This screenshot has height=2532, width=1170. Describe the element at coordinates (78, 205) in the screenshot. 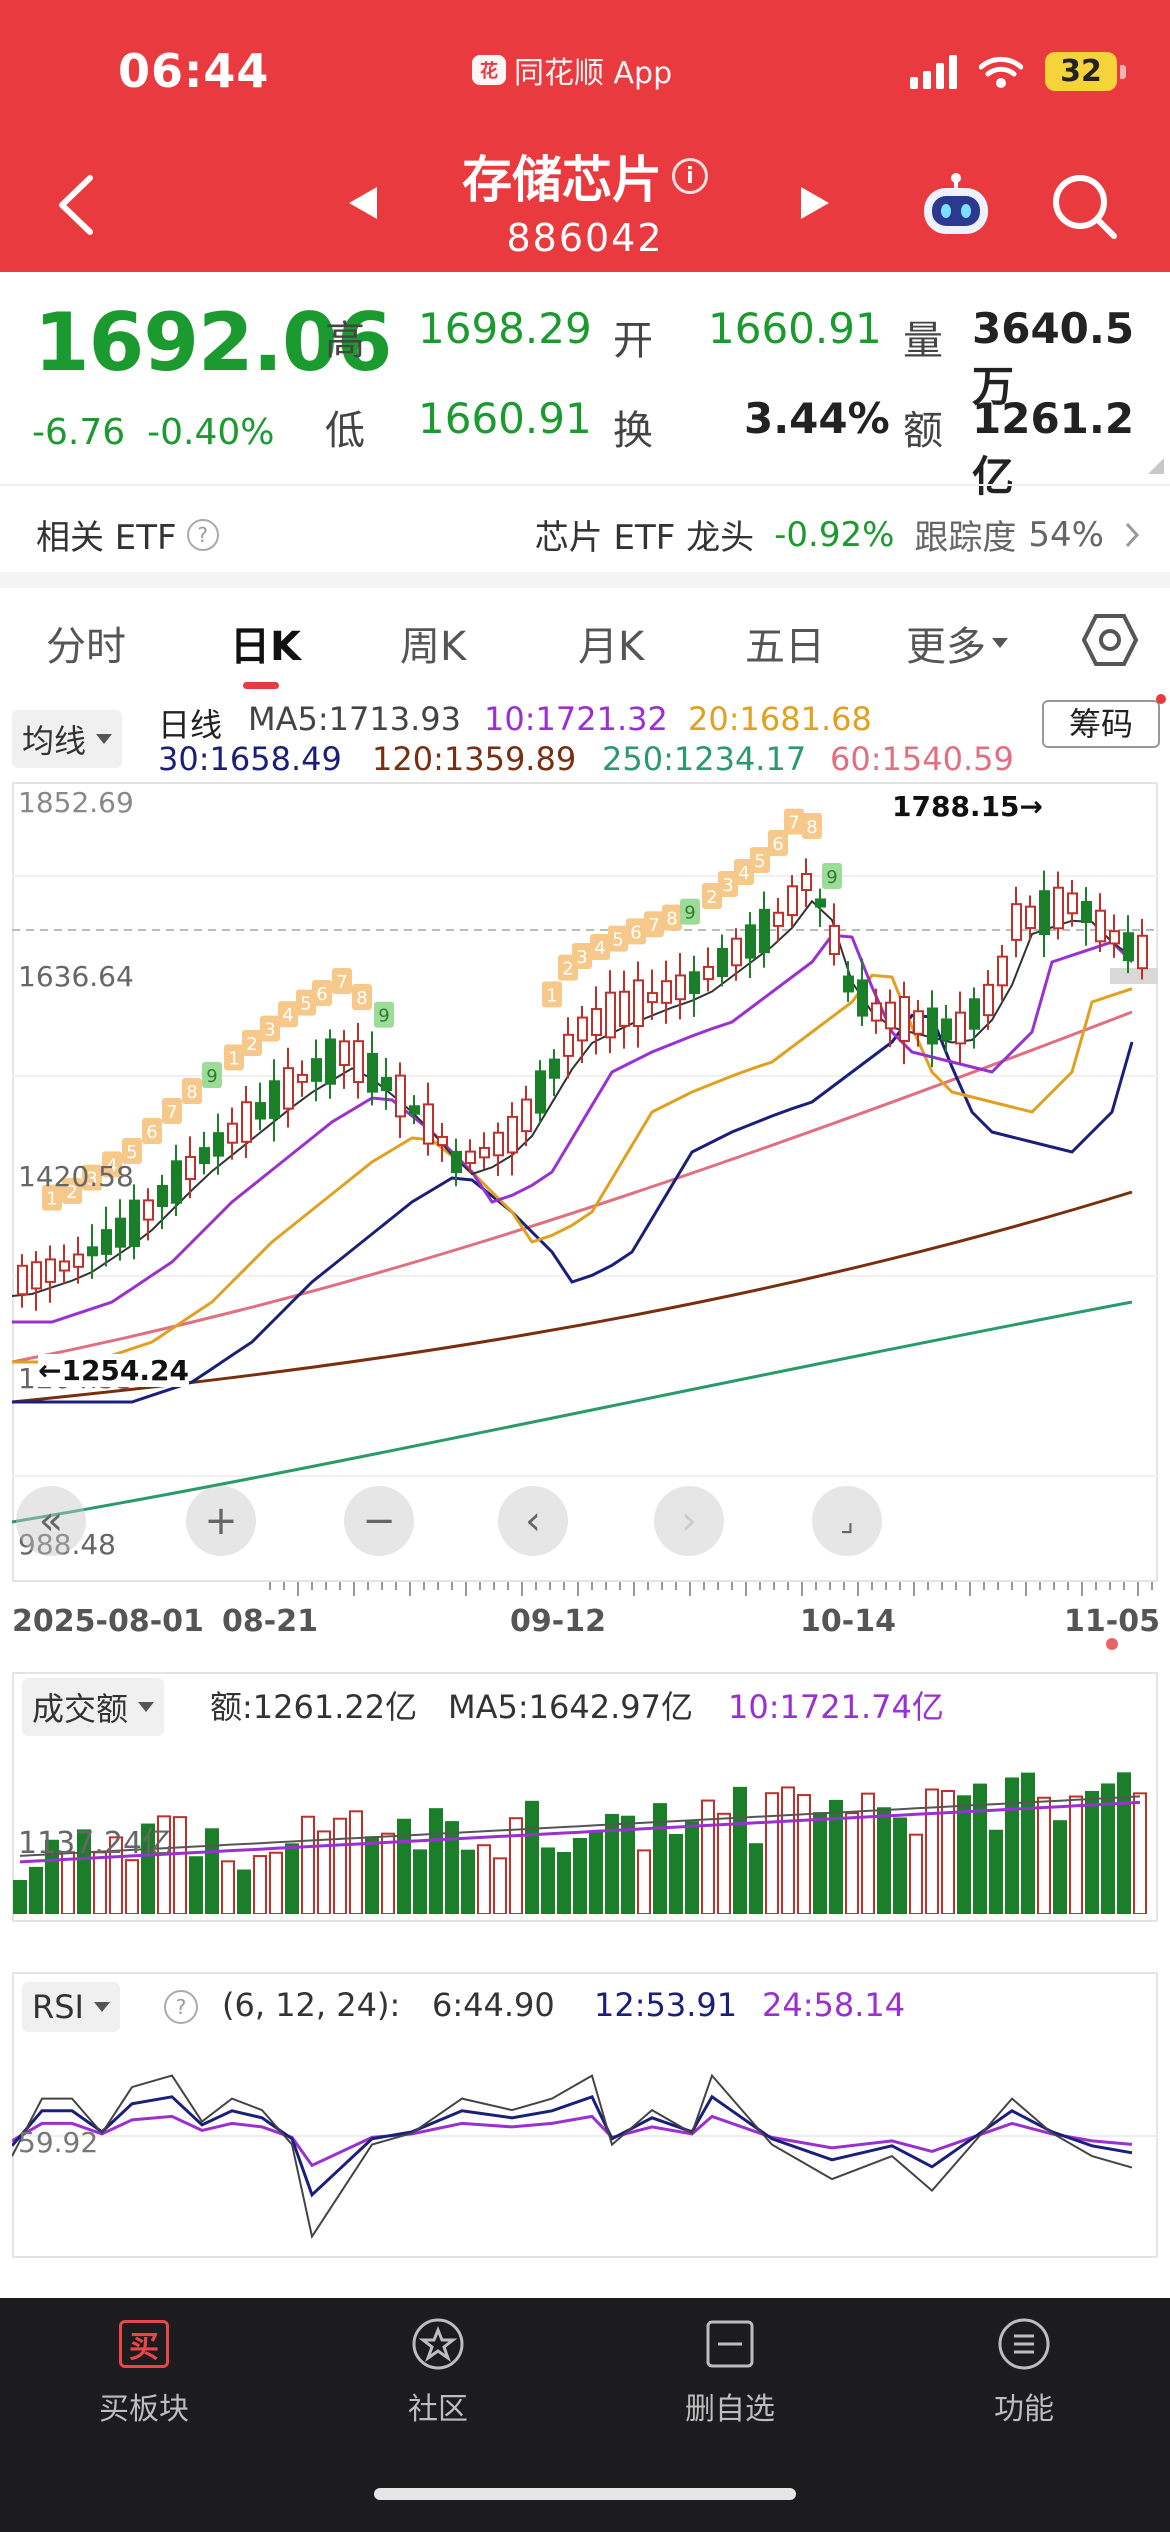

I see `back-button` at that location.